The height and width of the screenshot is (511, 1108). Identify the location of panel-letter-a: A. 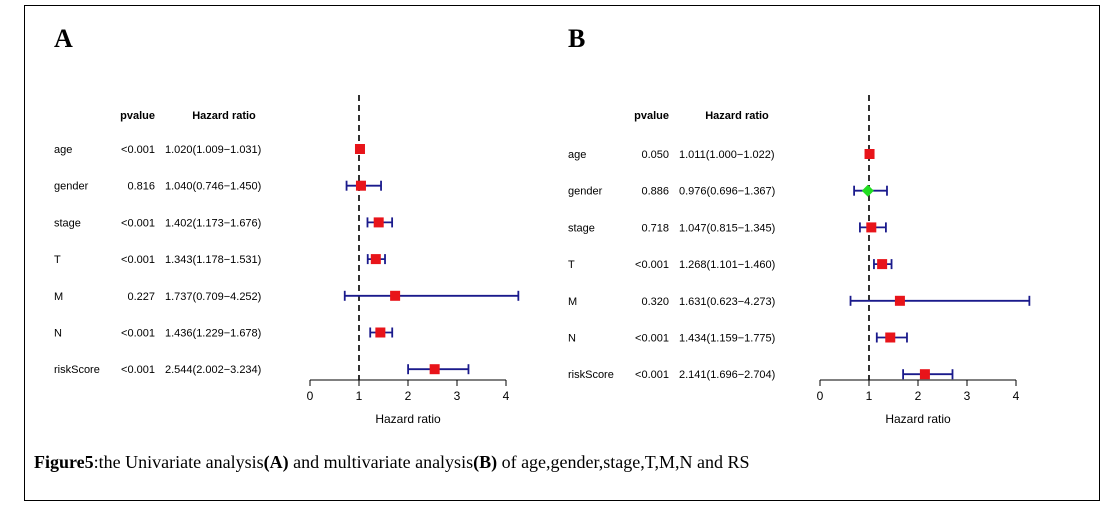
(63, 38).